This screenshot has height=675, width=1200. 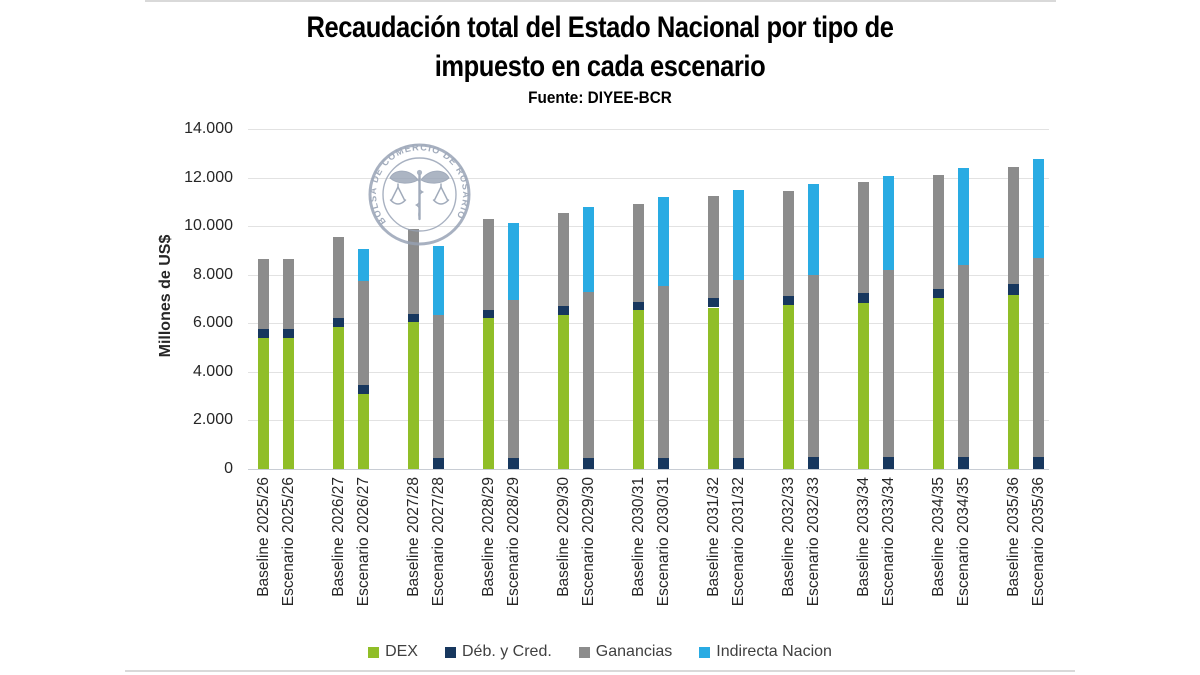 I want to click on y-tick-label: 12.000, so click(x=208, y=177).